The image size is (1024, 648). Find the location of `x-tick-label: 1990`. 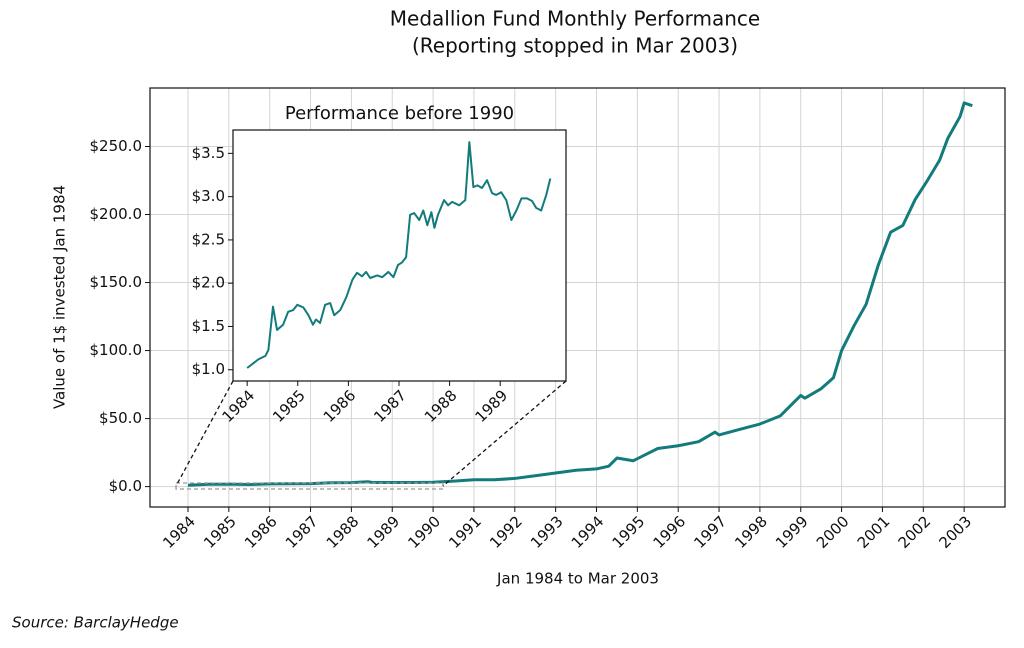

x-tick-label: 1990 is located at coordinates (424, 532).